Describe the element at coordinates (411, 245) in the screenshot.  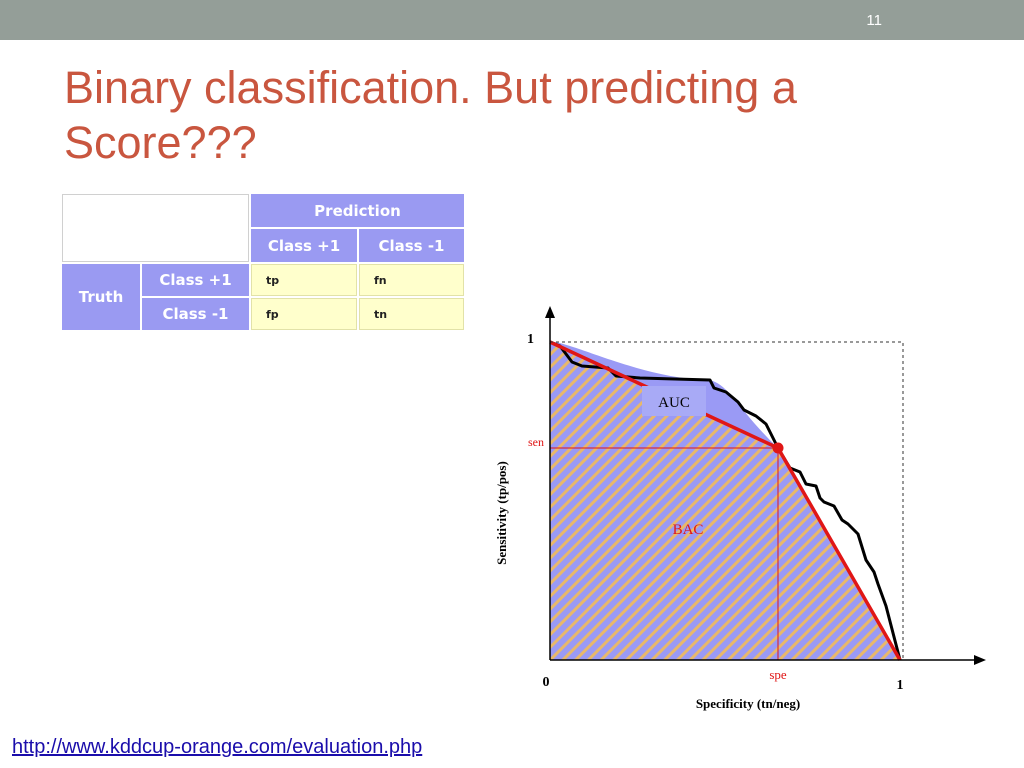
I see `pred-class-neg-header: Class -1` at that location.